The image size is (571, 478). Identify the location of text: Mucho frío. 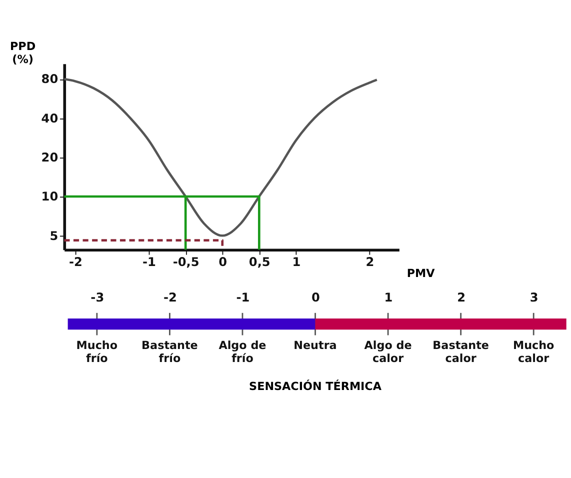
(97, 352).